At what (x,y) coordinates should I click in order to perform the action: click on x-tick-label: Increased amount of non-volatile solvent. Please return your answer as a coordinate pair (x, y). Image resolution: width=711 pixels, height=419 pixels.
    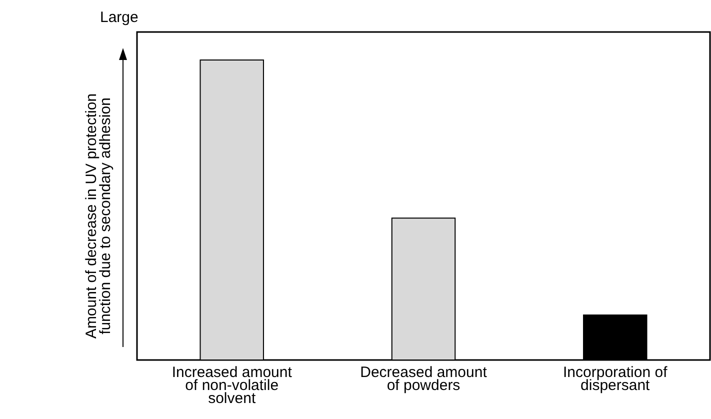
    Looking at the image, I should click on (232, 385).